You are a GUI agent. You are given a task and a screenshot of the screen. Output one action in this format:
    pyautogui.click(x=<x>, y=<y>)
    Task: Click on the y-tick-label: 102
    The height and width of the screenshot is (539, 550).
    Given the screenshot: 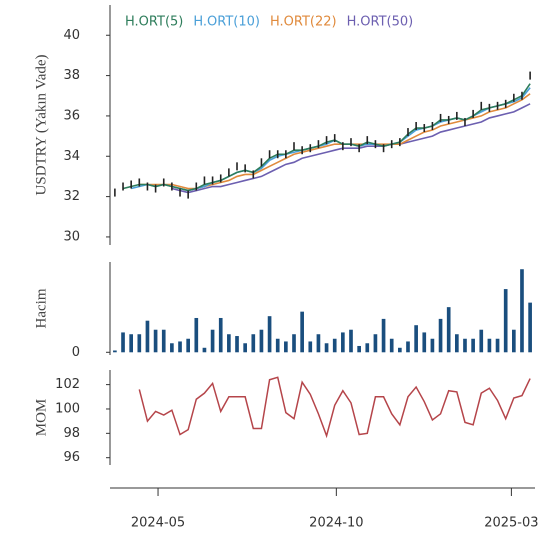 What is the action you would take?
    pyautogui.click(x=67, y=384)
    